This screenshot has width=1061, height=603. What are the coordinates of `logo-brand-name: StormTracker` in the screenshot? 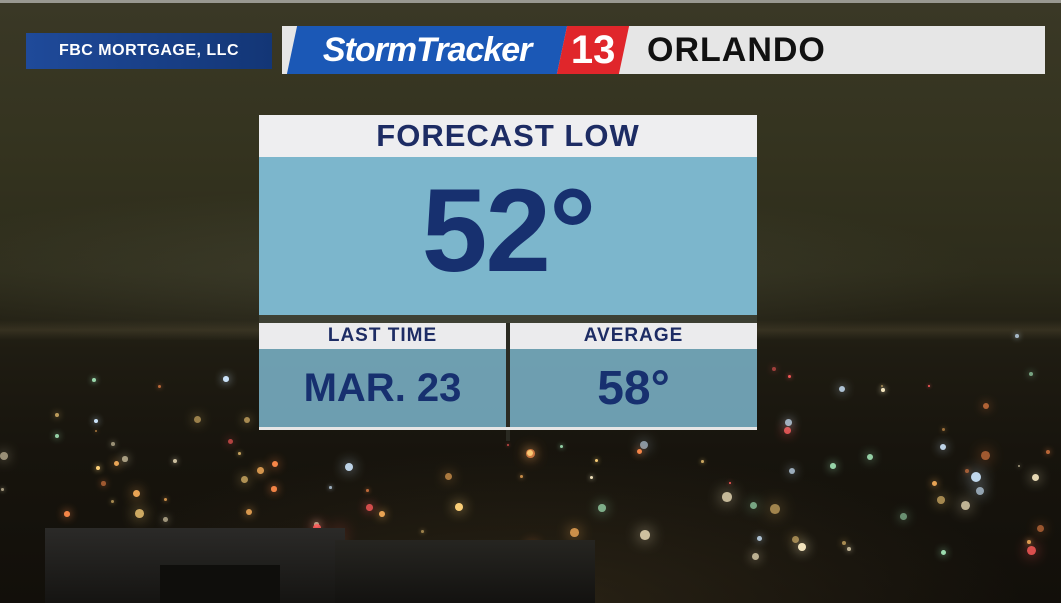 It's located at (427, 49).